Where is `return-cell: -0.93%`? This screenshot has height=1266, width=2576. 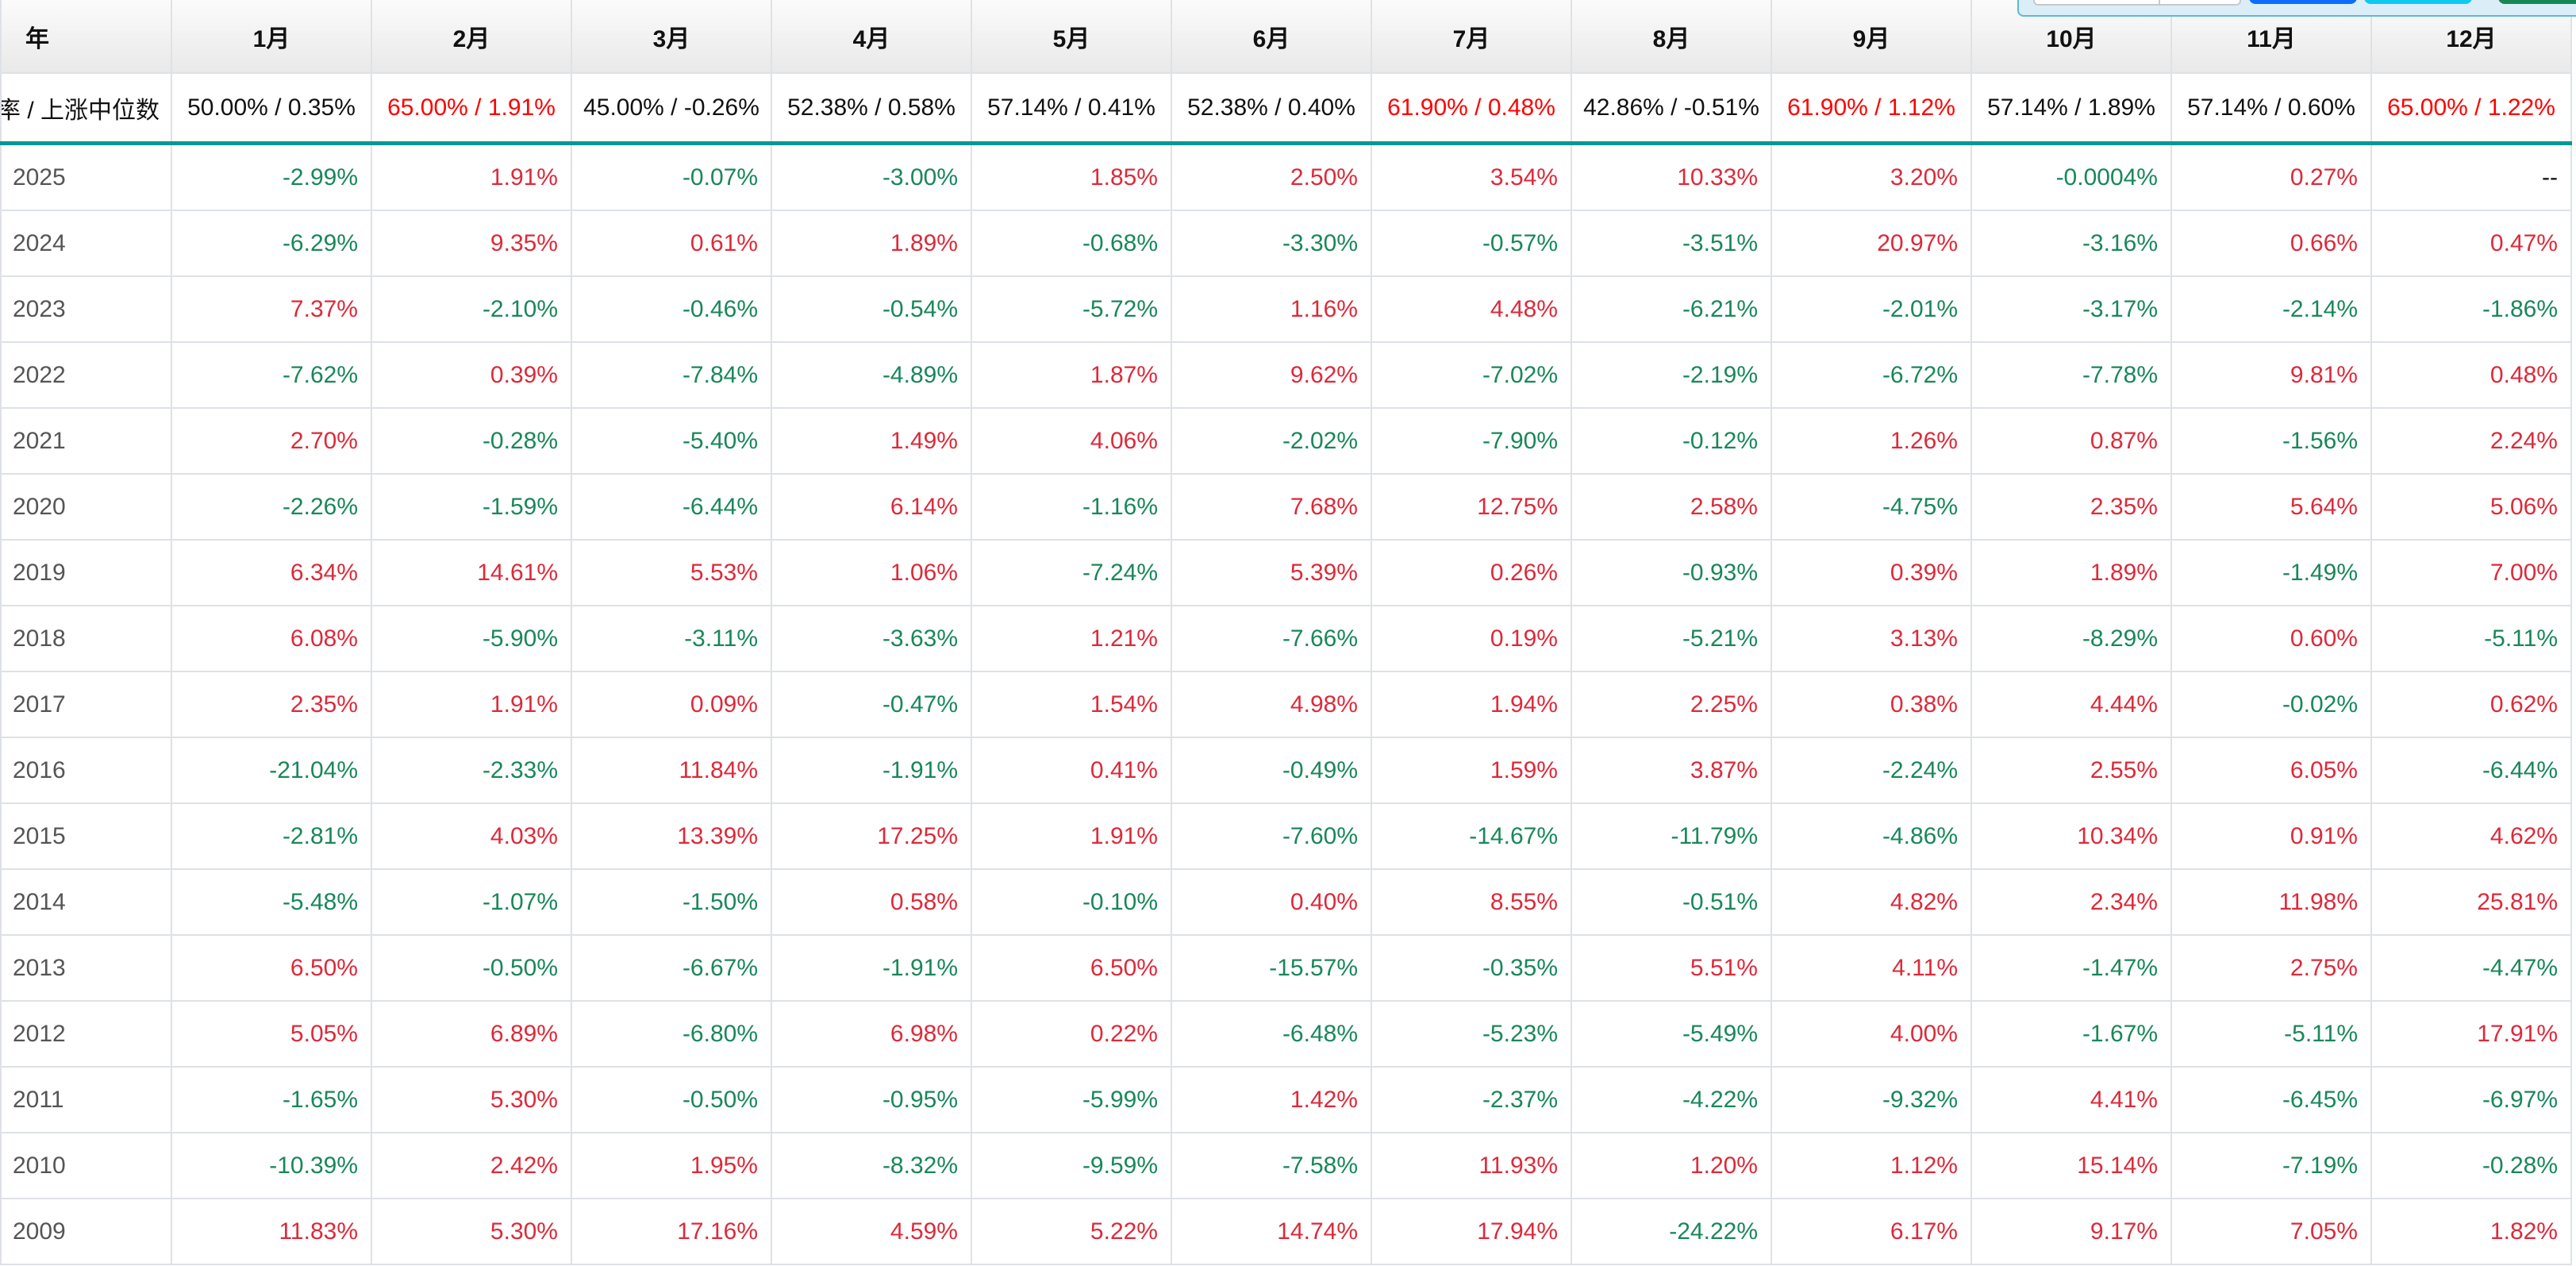
return-cell: -0.93% is located at coordinates (1671, 572).